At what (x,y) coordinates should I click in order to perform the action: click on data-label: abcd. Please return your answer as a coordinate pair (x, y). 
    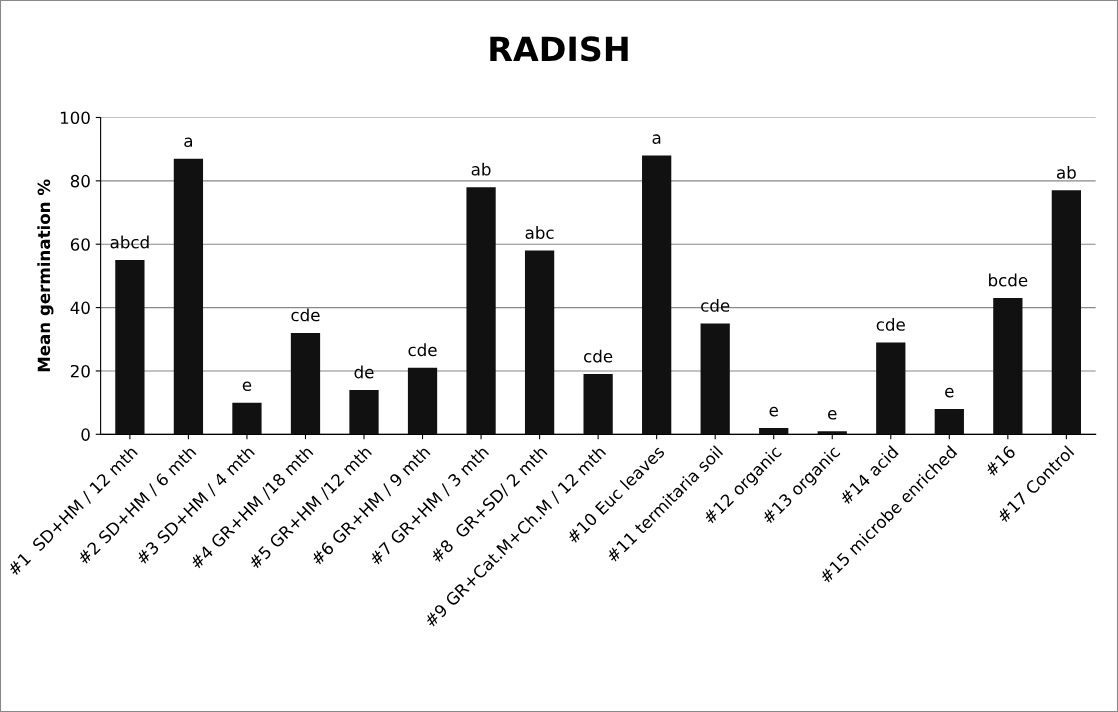
    Looking at the image, I should click on (129, 242).